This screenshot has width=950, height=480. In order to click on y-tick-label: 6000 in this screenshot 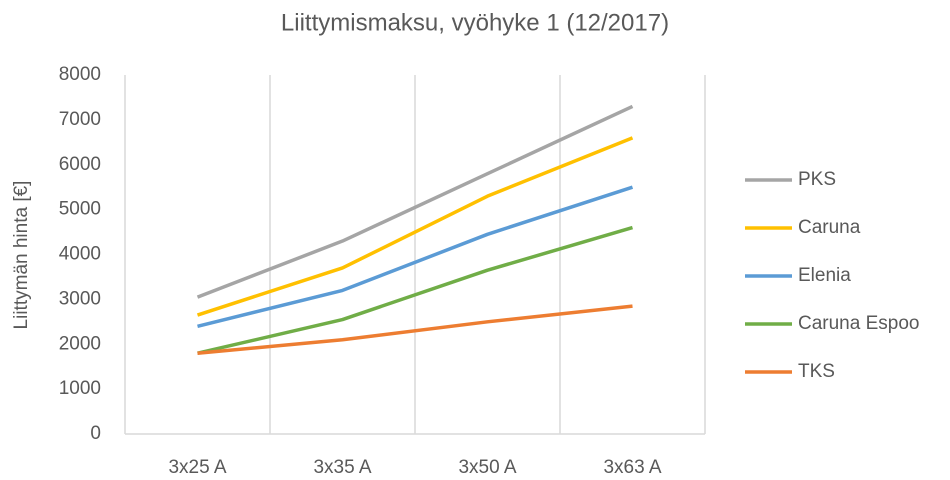, I will do `click(80, 164)`.